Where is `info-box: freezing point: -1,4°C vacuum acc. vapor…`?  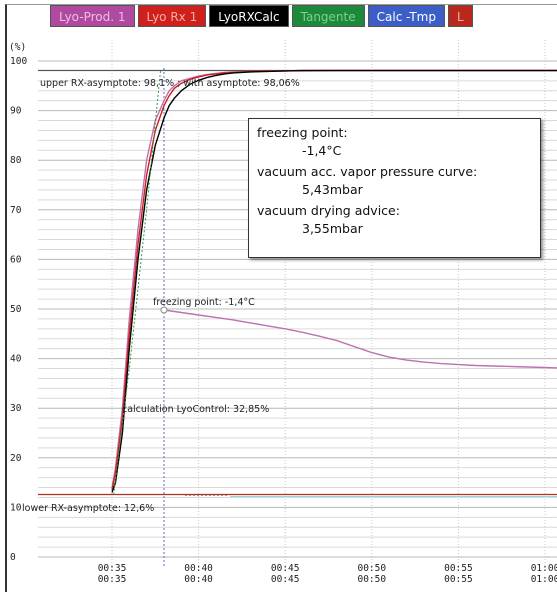 info-box: freezing point: -1,4°C vacuum acc. vapor… is located at coordinates (394, 188).